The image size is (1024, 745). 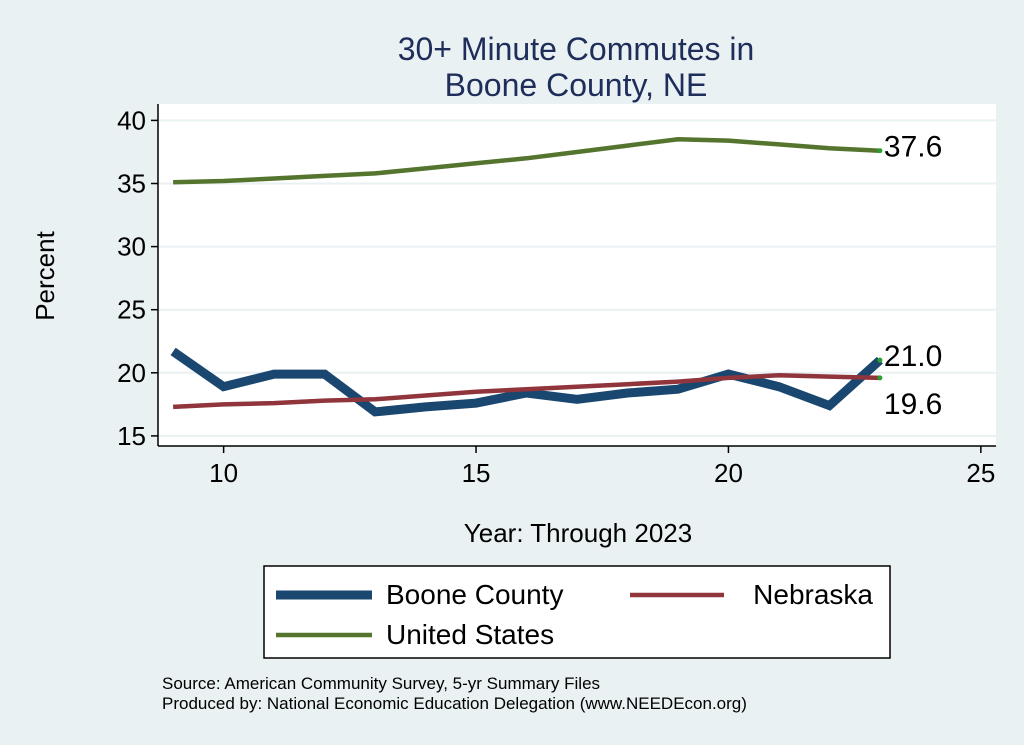 What do you see at coordinates (728, 473) in the screenshot?
I see `x-tick-label-20: 20` at bounding box center [728, 473].